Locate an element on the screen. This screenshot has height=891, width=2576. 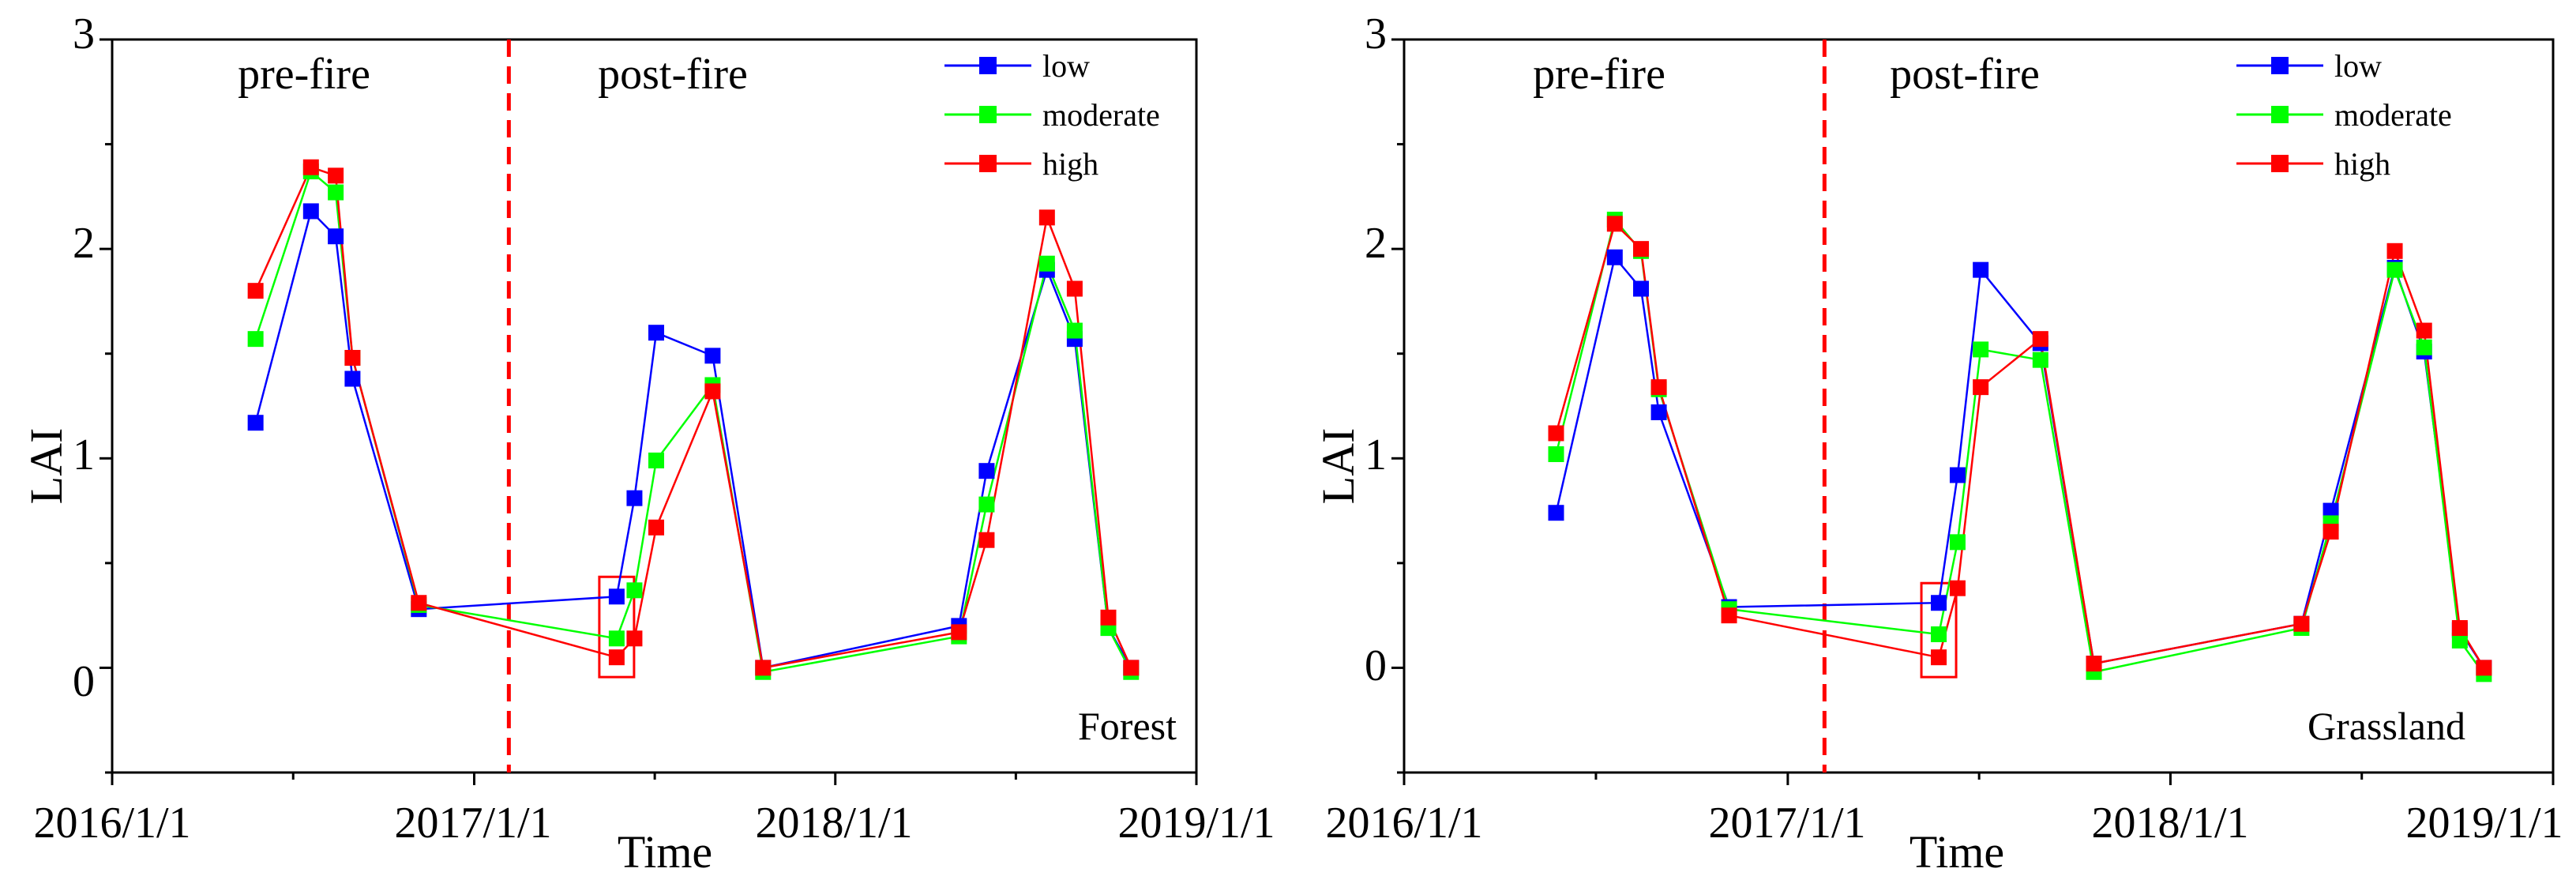
pre-fire-label: pre-fire is located at coordinates (304, 74).